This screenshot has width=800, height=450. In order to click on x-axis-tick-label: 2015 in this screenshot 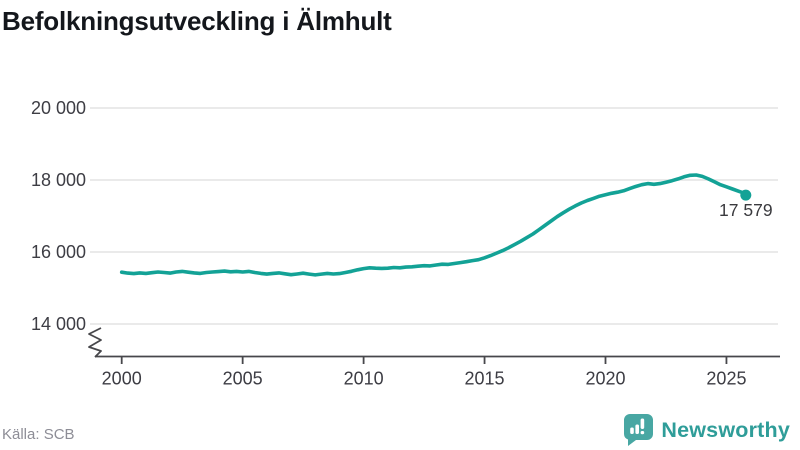, I will do `click(485, 379)`.